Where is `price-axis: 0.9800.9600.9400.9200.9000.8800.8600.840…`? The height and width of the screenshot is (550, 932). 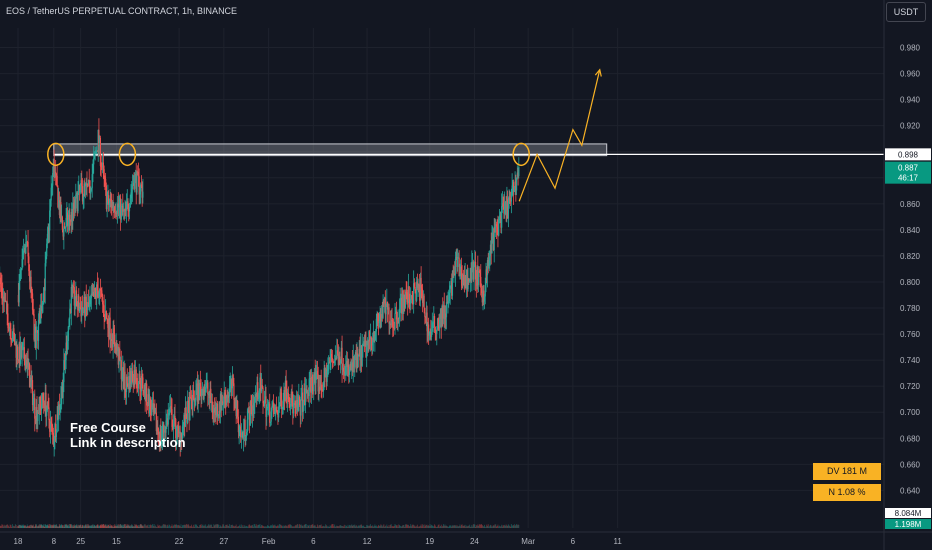 price-axis: 0.9800.9600.9400.9200.9000.8800.8600.840… is located at coordinates (907, 275).